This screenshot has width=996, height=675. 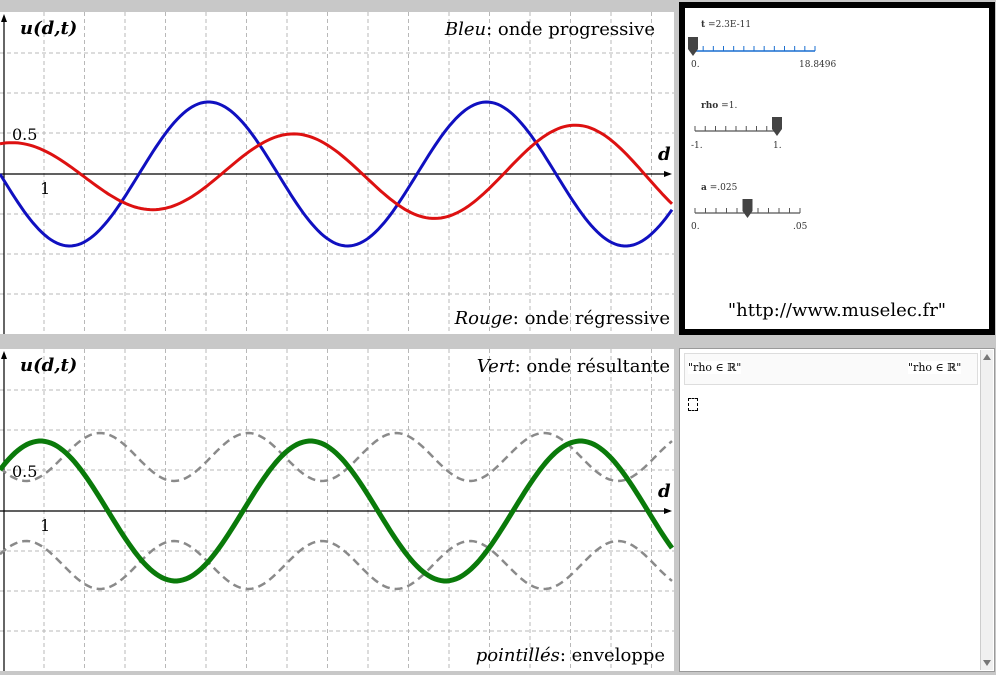 I want to click on a-slider-label: a =.025, so click(x=719, y=188).